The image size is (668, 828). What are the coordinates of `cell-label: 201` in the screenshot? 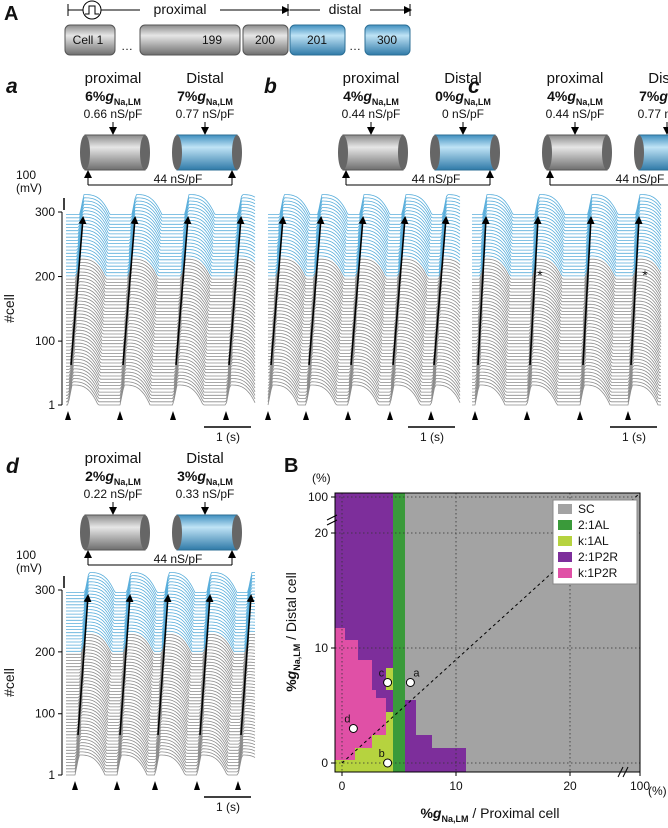 It's located at (317, 40).